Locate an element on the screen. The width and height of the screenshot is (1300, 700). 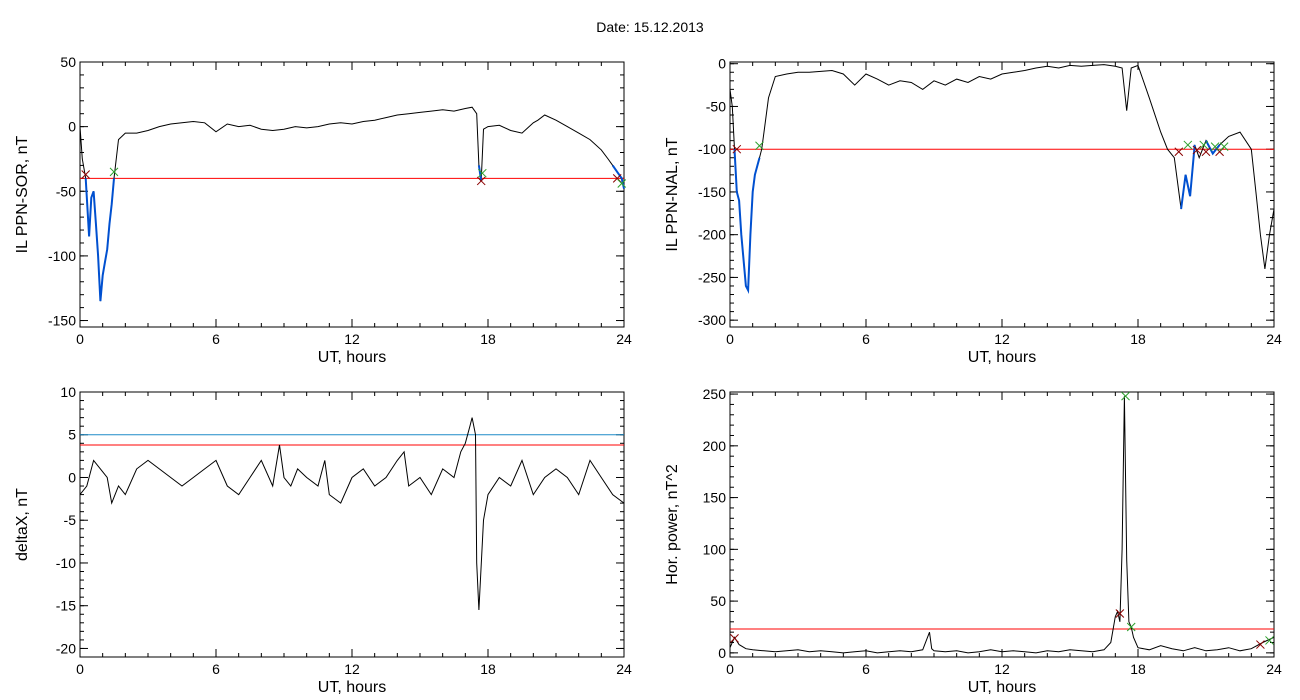
y-tick-label: 250 is located at coordinates (715, 394).